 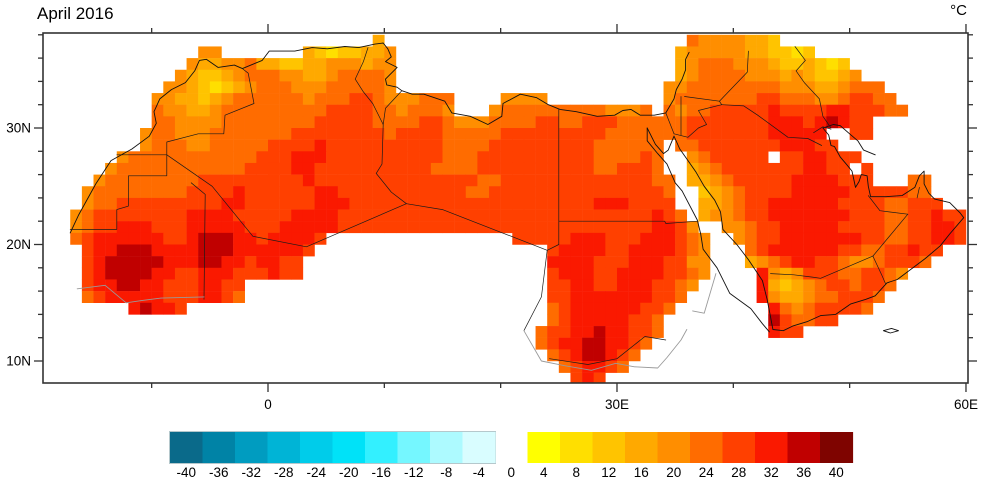 I want to click on colorbar-label: -8, so click(x=446, y=472).